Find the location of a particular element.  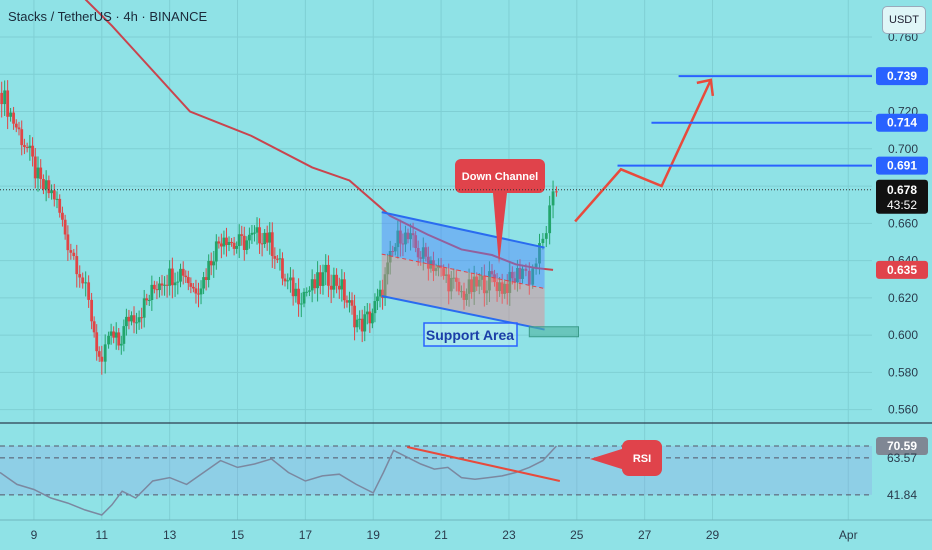

time-tick-label: 19 is located at coordinates (374, 535).